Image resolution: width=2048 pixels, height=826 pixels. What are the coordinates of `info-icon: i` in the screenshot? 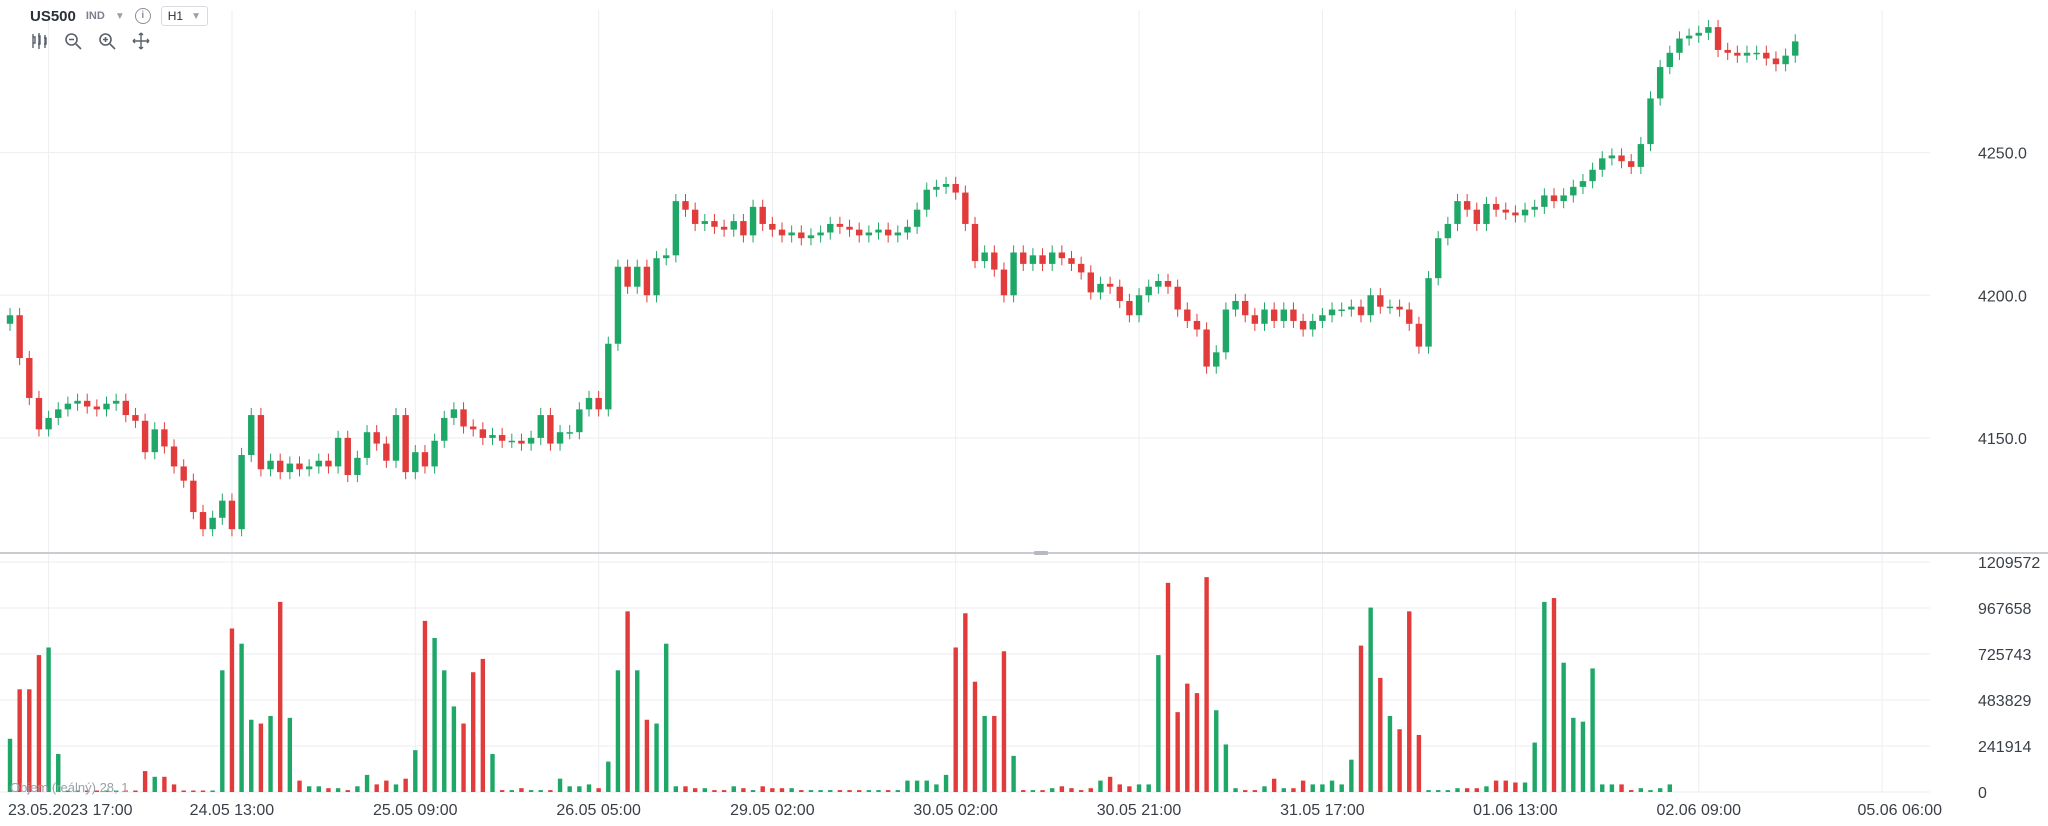 It's located at (142, 16).